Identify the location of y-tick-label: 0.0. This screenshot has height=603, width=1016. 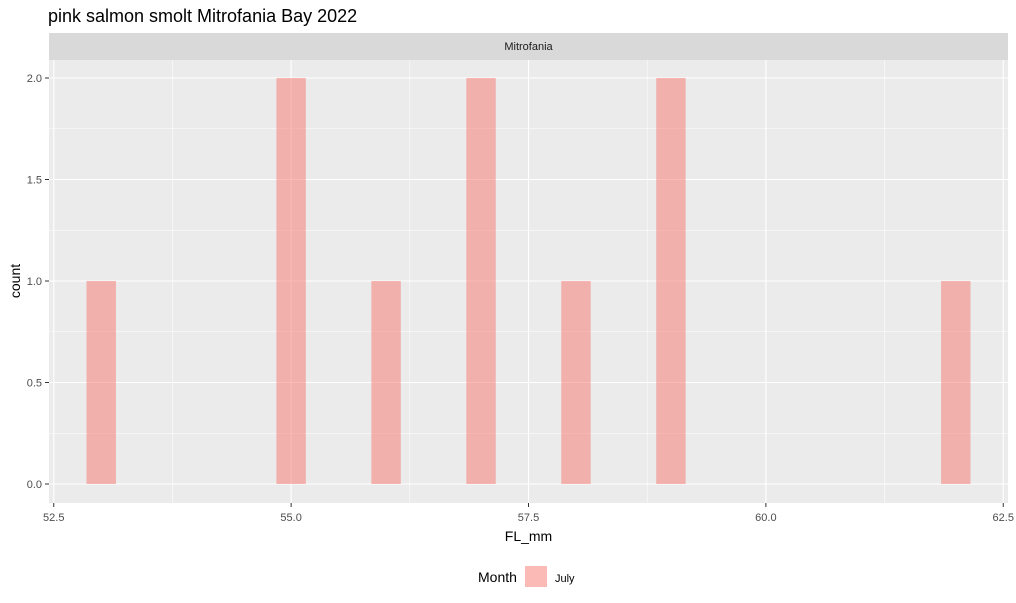
(34, 485).